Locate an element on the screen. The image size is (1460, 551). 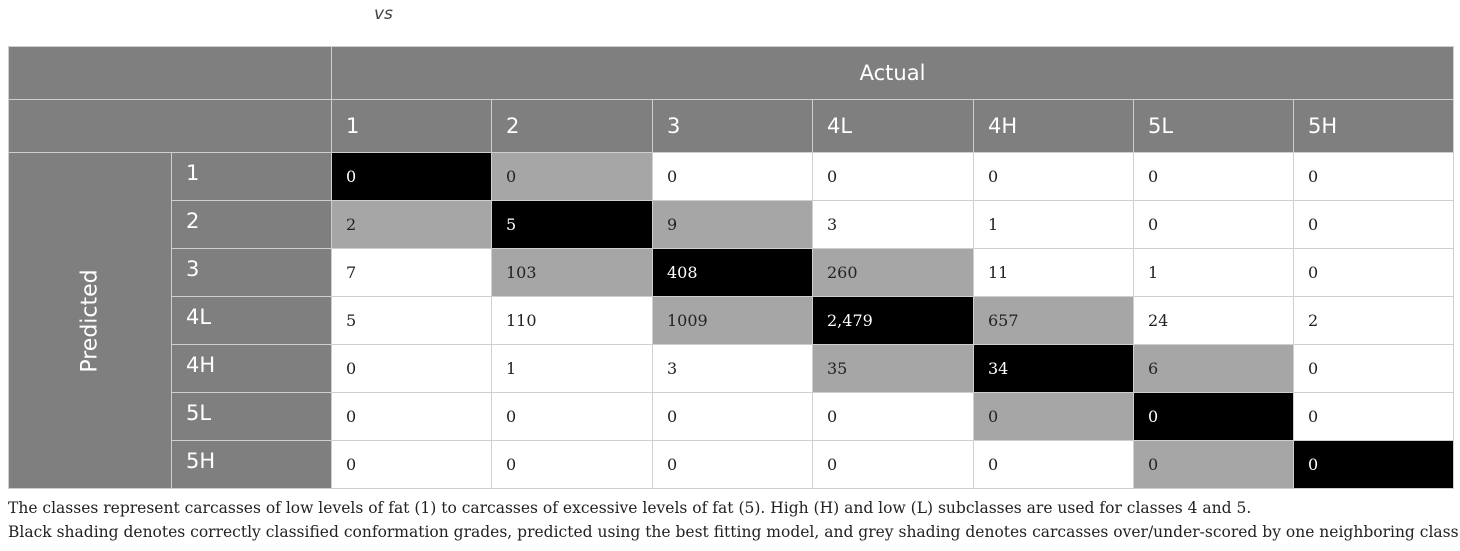
column-header: 4L is located at coordinates (893, 126).